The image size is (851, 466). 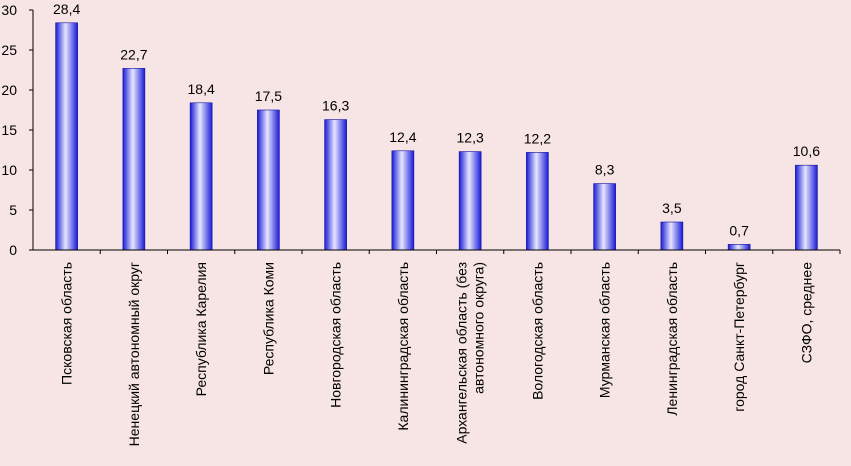 I want to click on category-label-line: Псковская область, so click(x=67, y=323).